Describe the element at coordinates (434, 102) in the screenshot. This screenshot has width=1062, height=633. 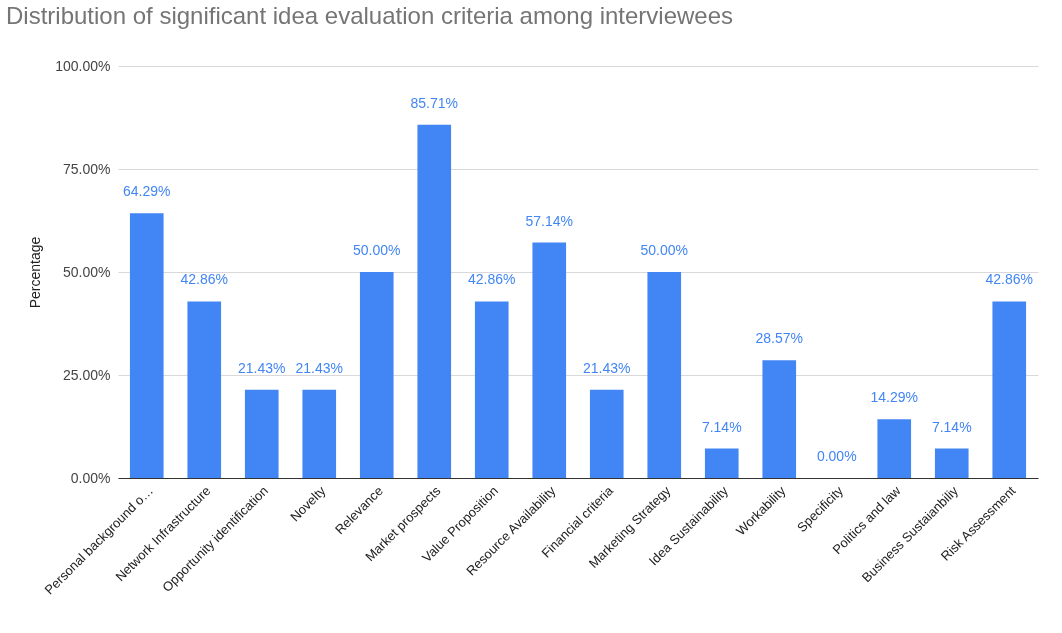
I see `data-label: 85.71%` at that location.